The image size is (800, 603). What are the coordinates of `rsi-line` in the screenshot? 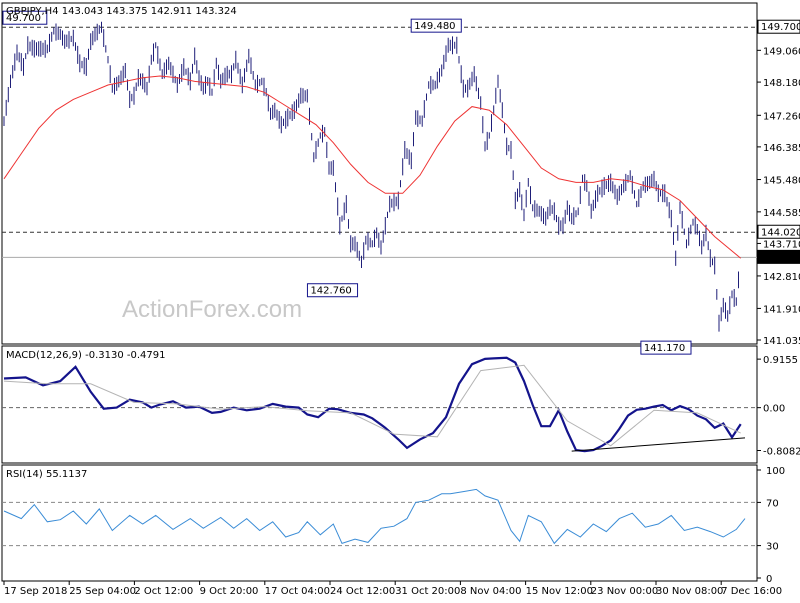 It's located at (374, 516).